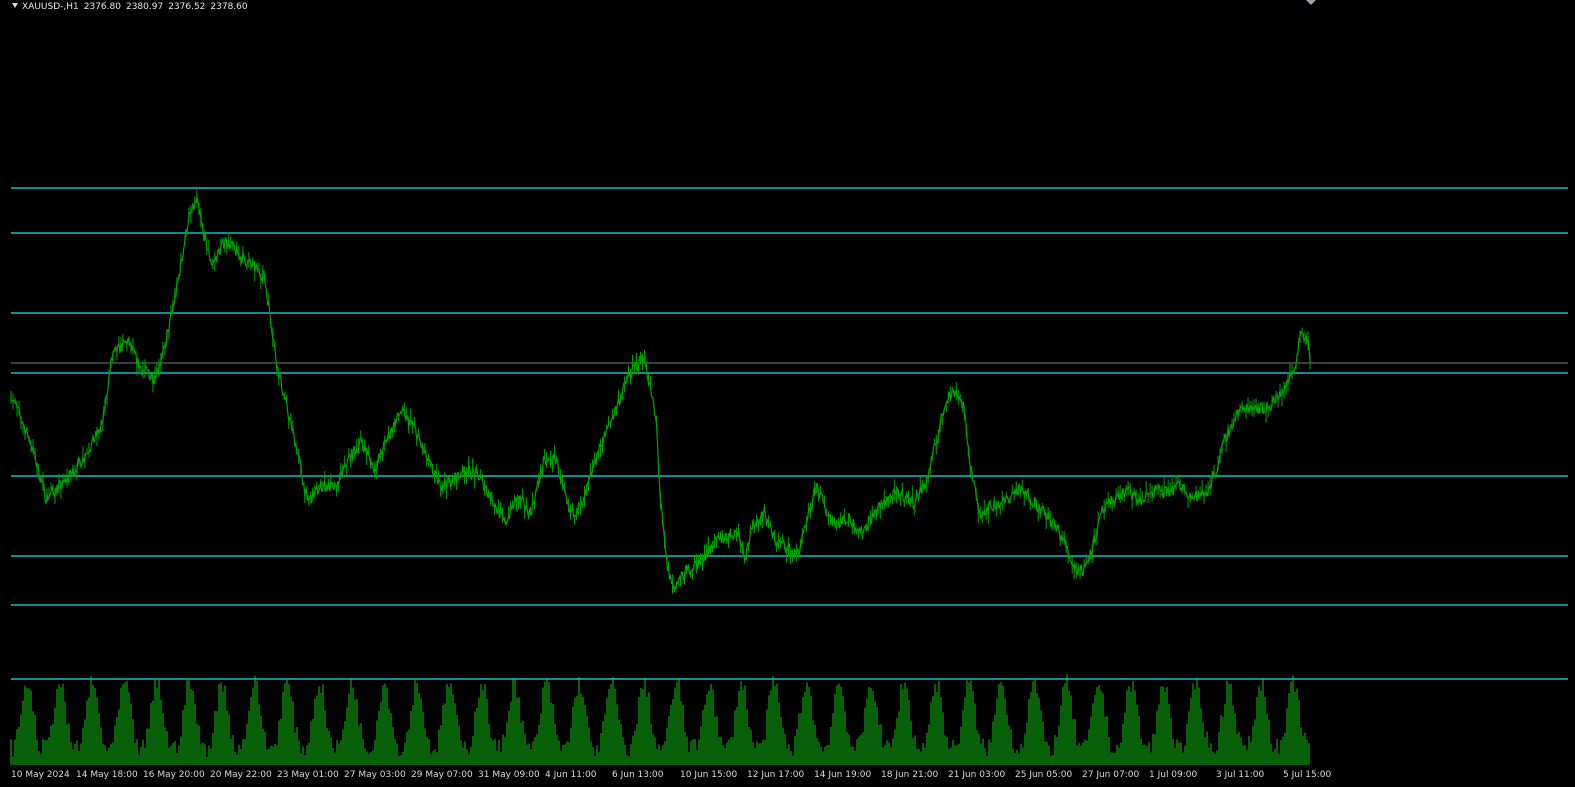 This screenshot has height=787, width=1575. What do you see at coordinates (308, 775) in the screenshot?
I see `x-tick-label: 23 May 01:00` at bounding box center [308, 775].